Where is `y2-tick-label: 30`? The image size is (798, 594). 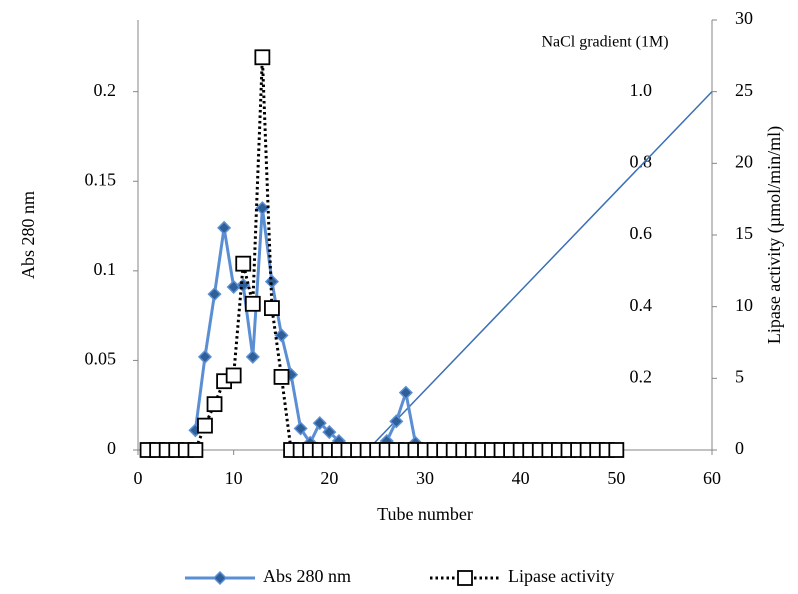 y2-tick-label: 30 is located at coordinates (744, 18).